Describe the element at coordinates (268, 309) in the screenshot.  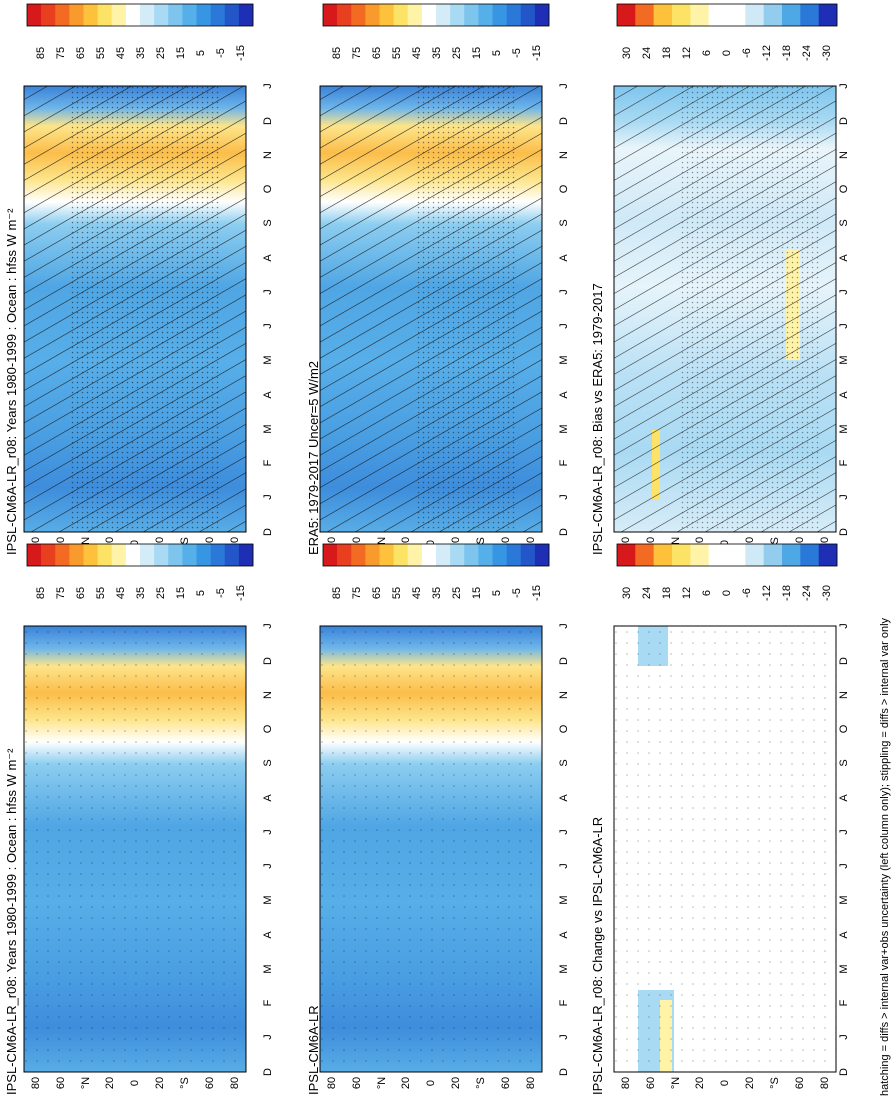
I see `month-ticks: D J F M A M J J A S O N D J` at that location.